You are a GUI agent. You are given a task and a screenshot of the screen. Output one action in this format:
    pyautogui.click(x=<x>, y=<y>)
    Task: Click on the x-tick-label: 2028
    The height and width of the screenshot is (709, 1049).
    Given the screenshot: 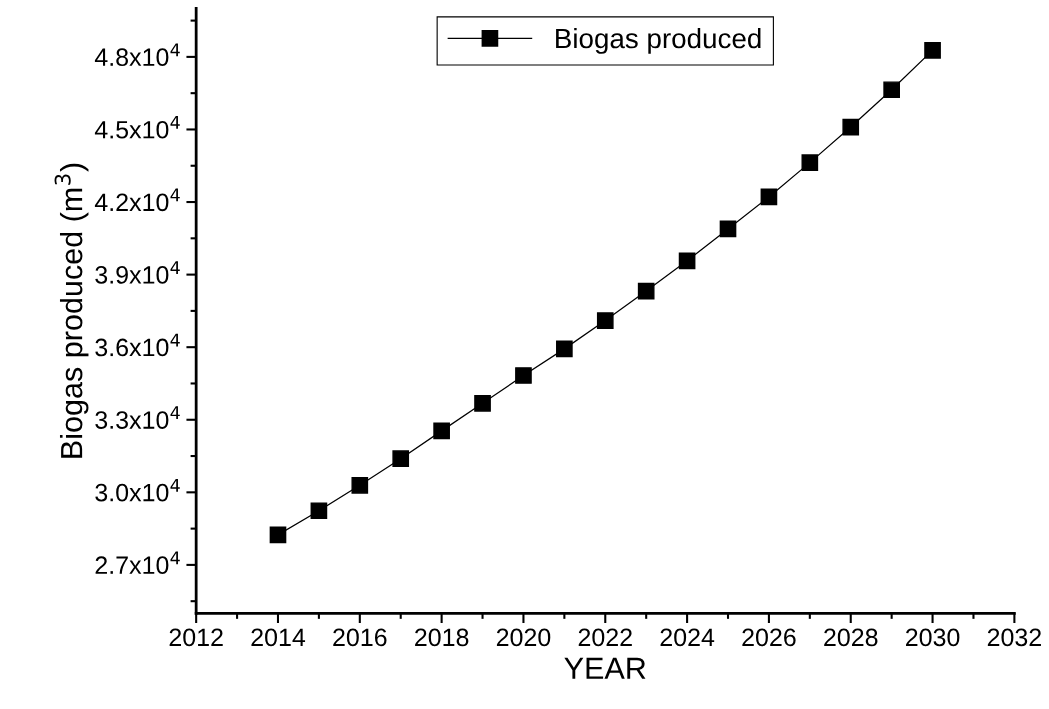 What is the action you would take?
    pyautogui.click(x=851, y=637)
    